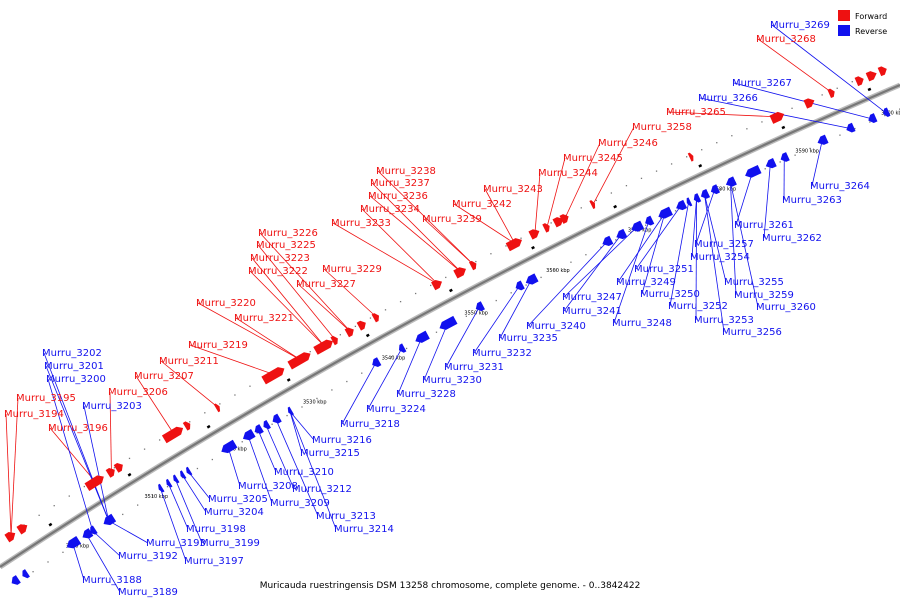  What do you see at coordinates (698, 306) in the screenshot?
I see `gene-label-murru-3252: Murru_3252` at bounding box center [698, 306].